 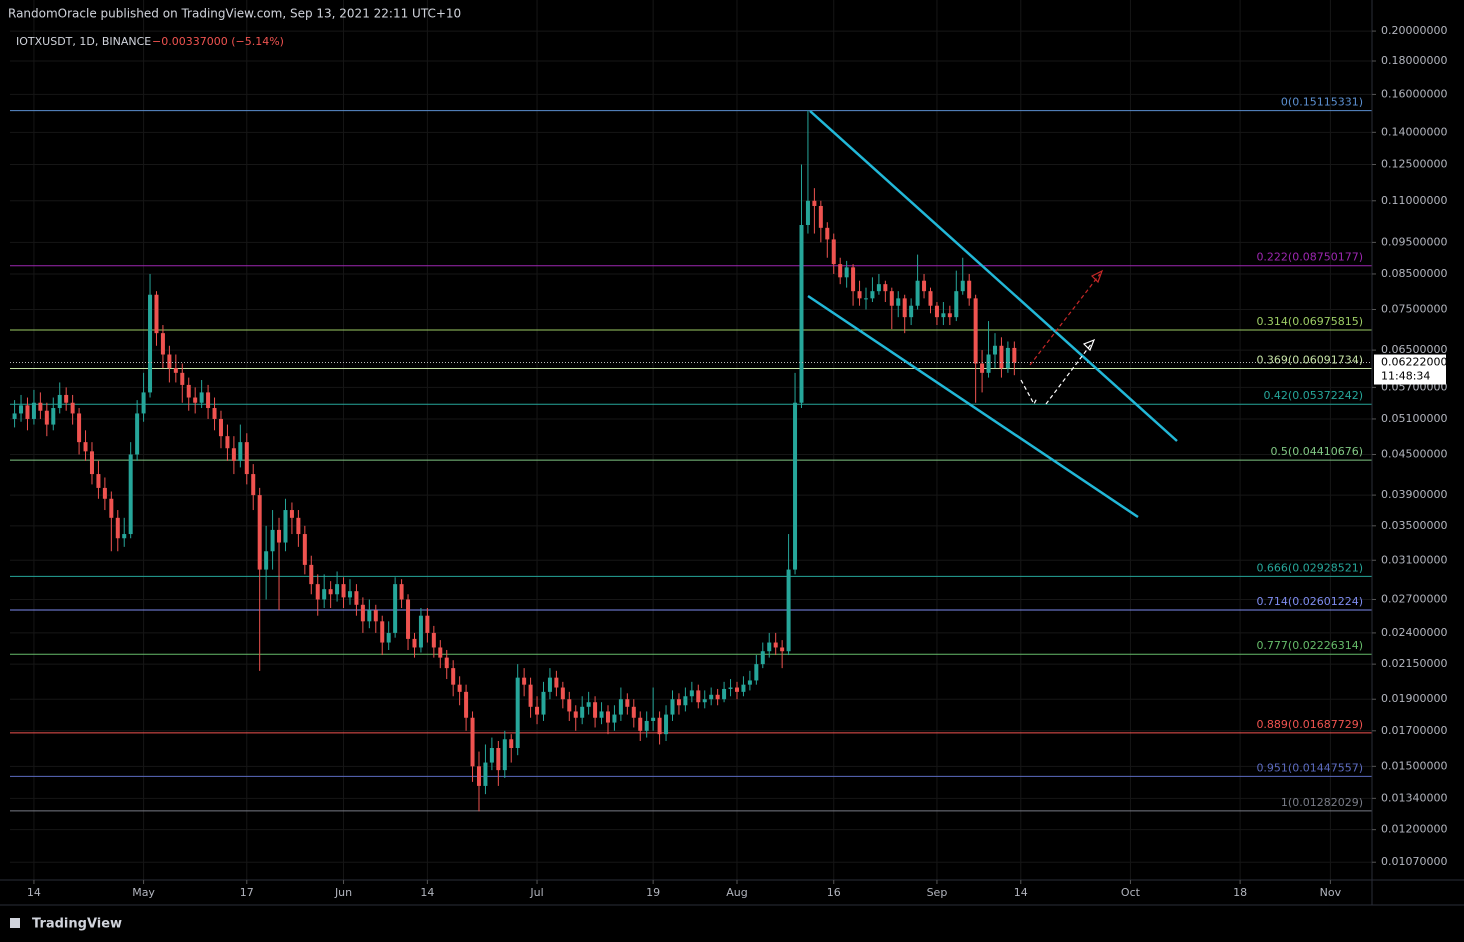 I want to click on fib-level-label: 0.777(0.02226314), so click(x=1309, y=645).